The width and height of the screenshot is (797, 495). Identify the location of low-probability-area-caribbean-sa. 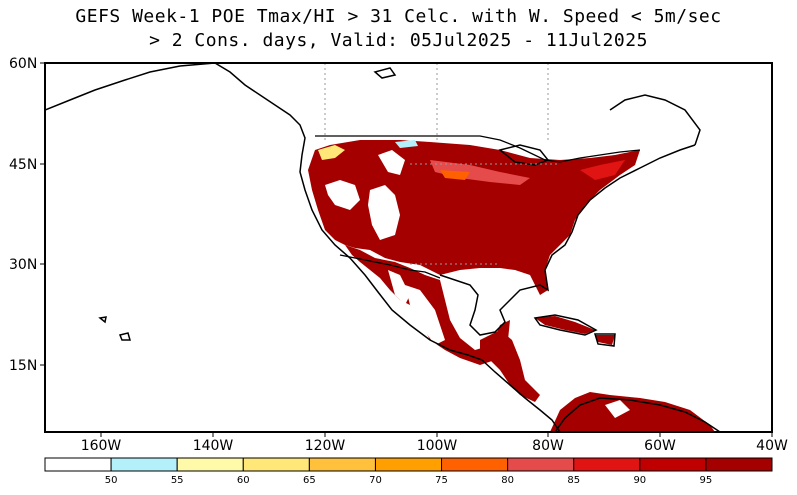
(617, 409).